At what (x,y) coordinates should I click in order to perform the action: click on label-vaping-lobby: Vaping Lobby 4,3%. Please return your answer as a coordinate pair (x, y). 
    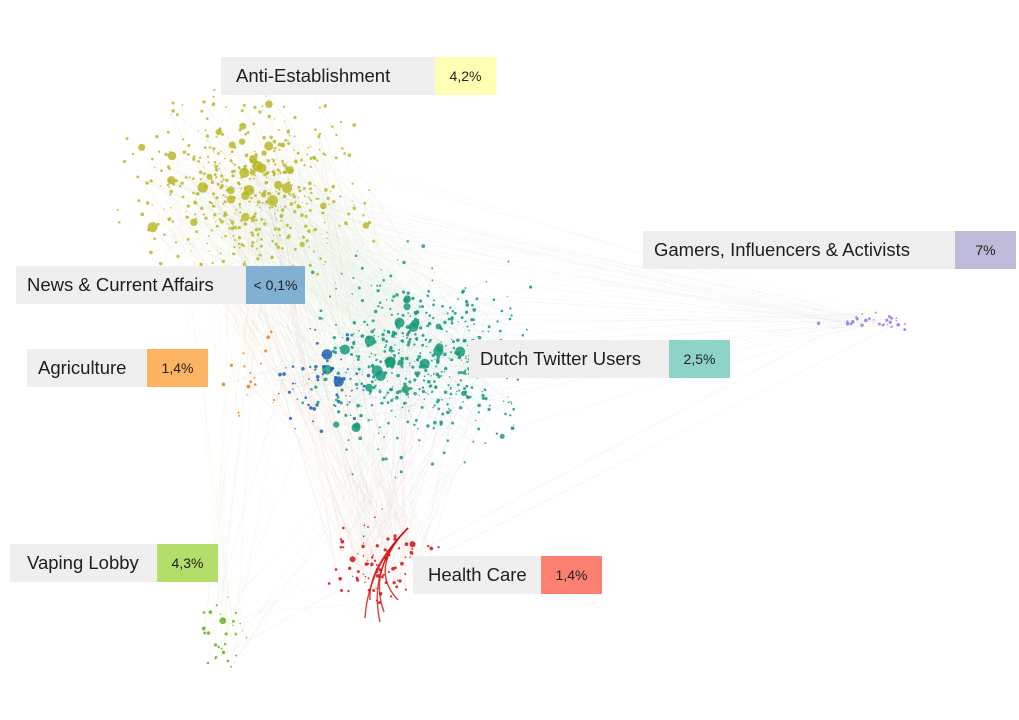
    Looking at the image, I should click on (114, 563).